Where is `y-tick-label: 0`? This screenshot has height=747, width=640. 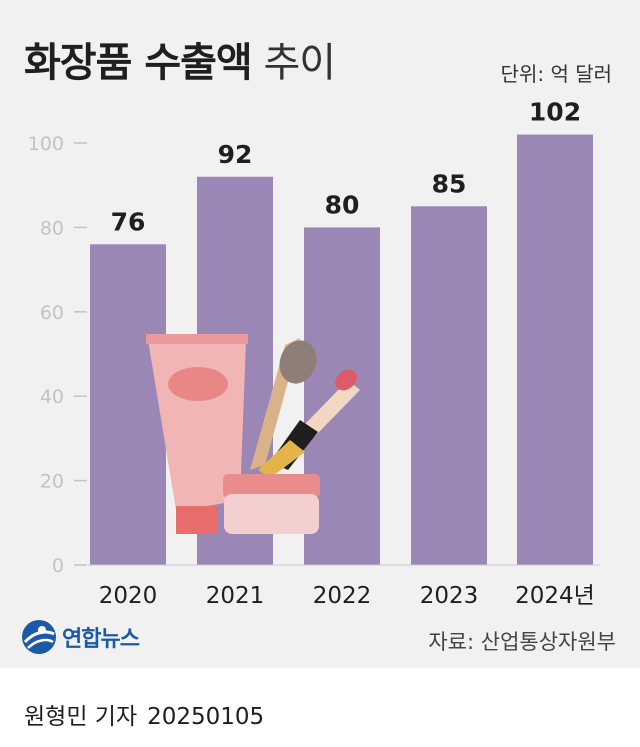 y-tick-label: 0 is located at coordinates (58, 566).